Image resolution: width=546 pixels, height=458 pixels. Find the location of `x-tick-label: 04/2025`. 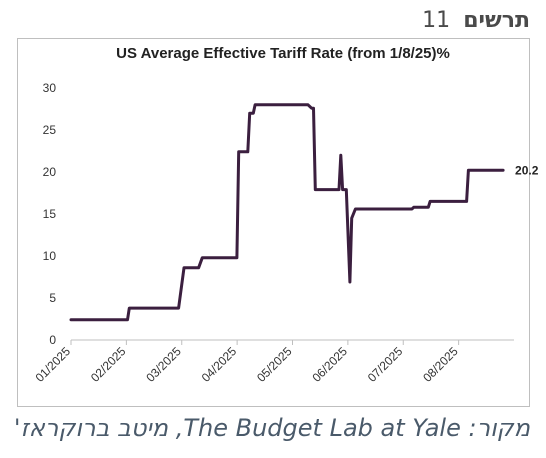

x-tick-label: 04/2025 is located at coordinates (219, 364).